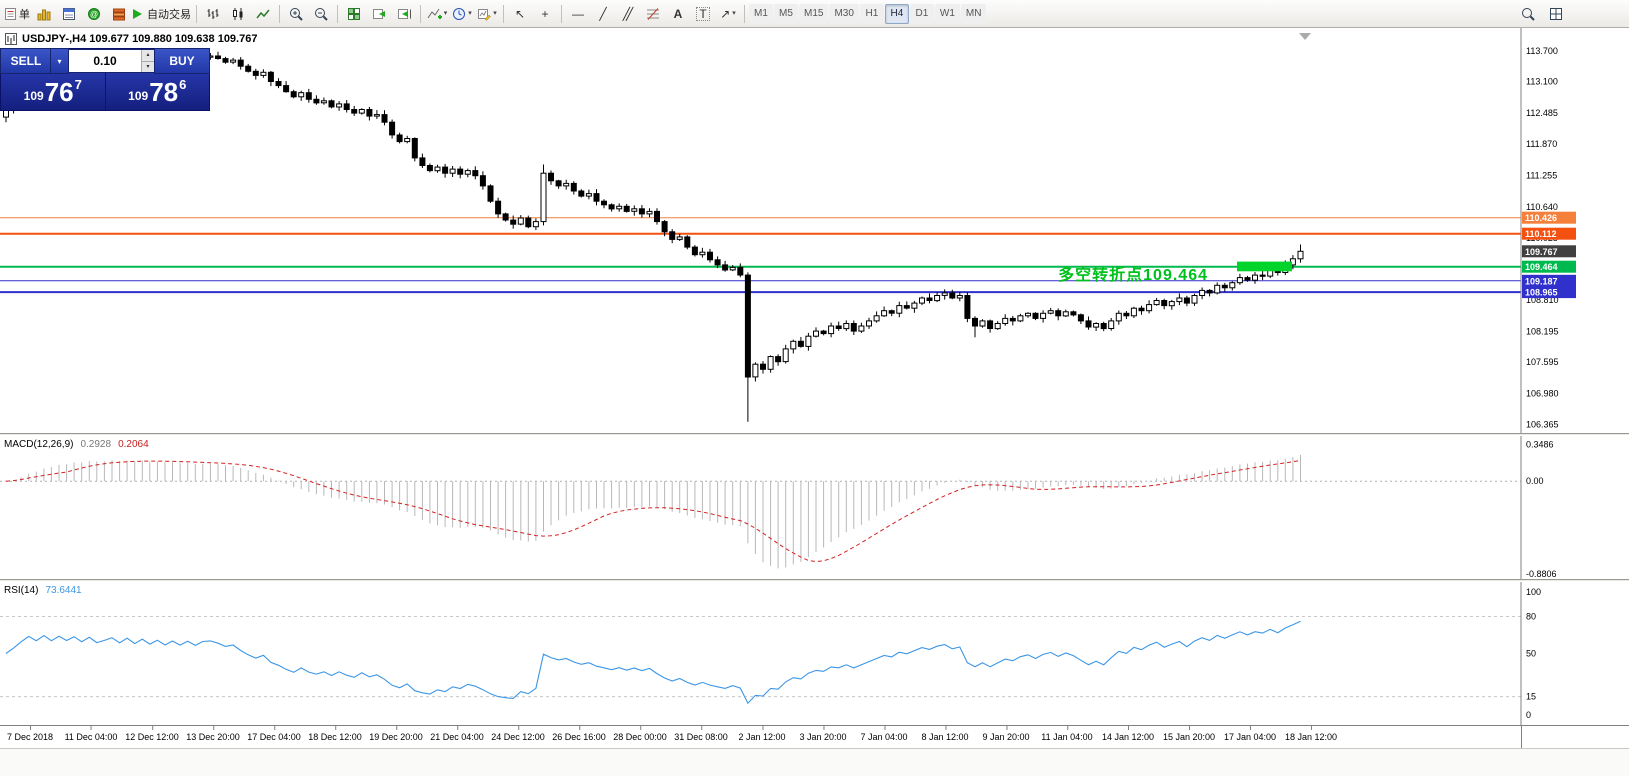 The height and width of the screenshot is (776, 1629). I want to click on time-label: 21 Dec 04:00, so click(457, 734).